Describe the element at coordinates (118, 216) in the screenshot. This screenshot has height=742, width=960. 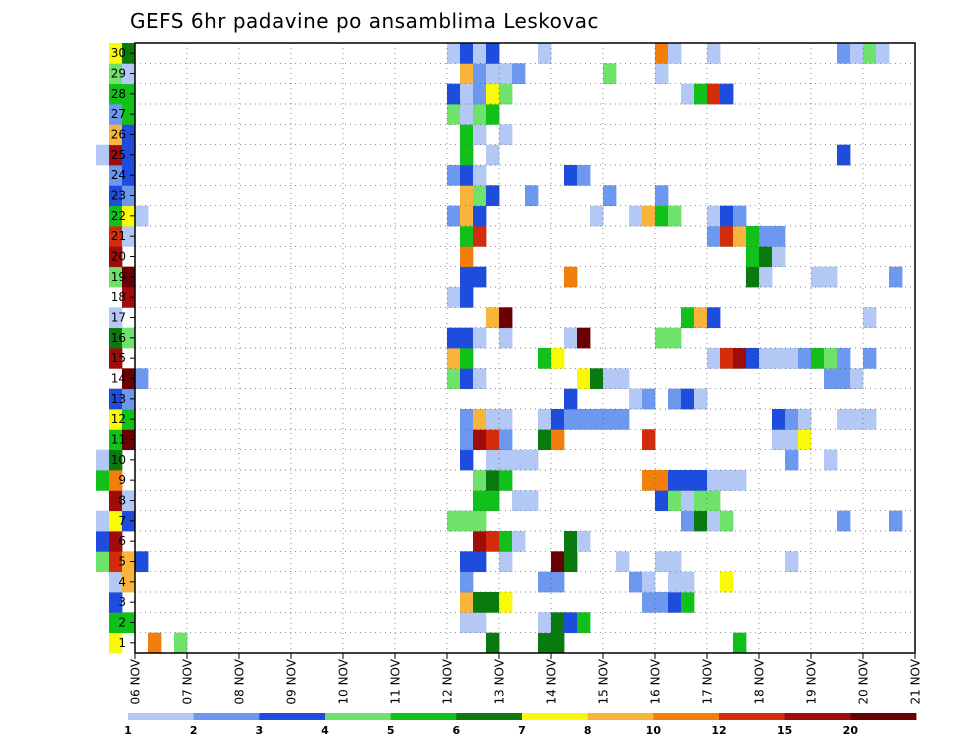
I see `y-tick-label: 22` at that location.